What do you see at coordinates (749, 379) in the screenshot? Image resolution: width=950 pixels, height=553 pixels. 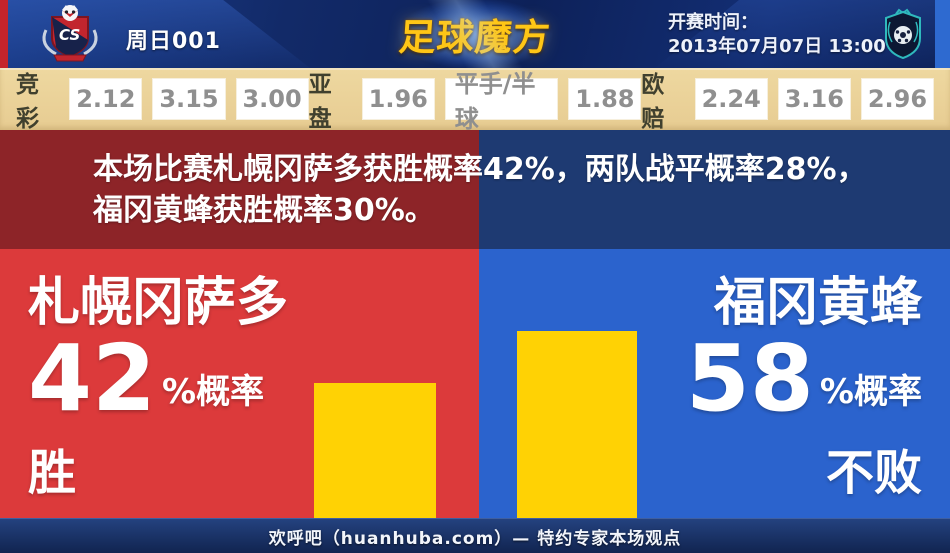 I see `away-percent-value: 58` at bounding box center [749, 379].